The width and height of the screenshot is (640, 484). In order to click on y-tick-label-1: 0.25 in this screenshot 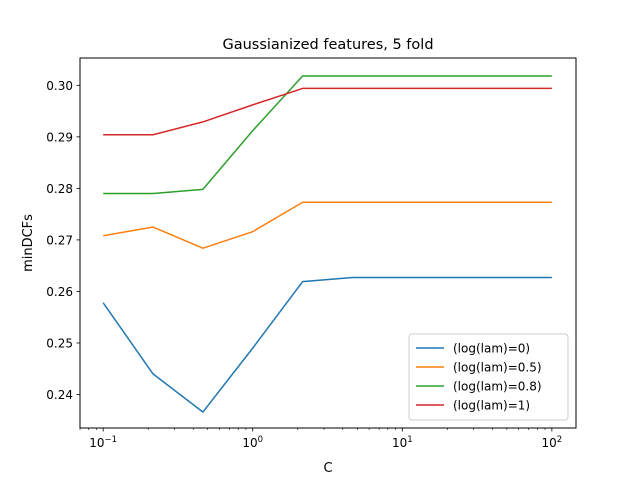, I will do `click(59, 343)`.